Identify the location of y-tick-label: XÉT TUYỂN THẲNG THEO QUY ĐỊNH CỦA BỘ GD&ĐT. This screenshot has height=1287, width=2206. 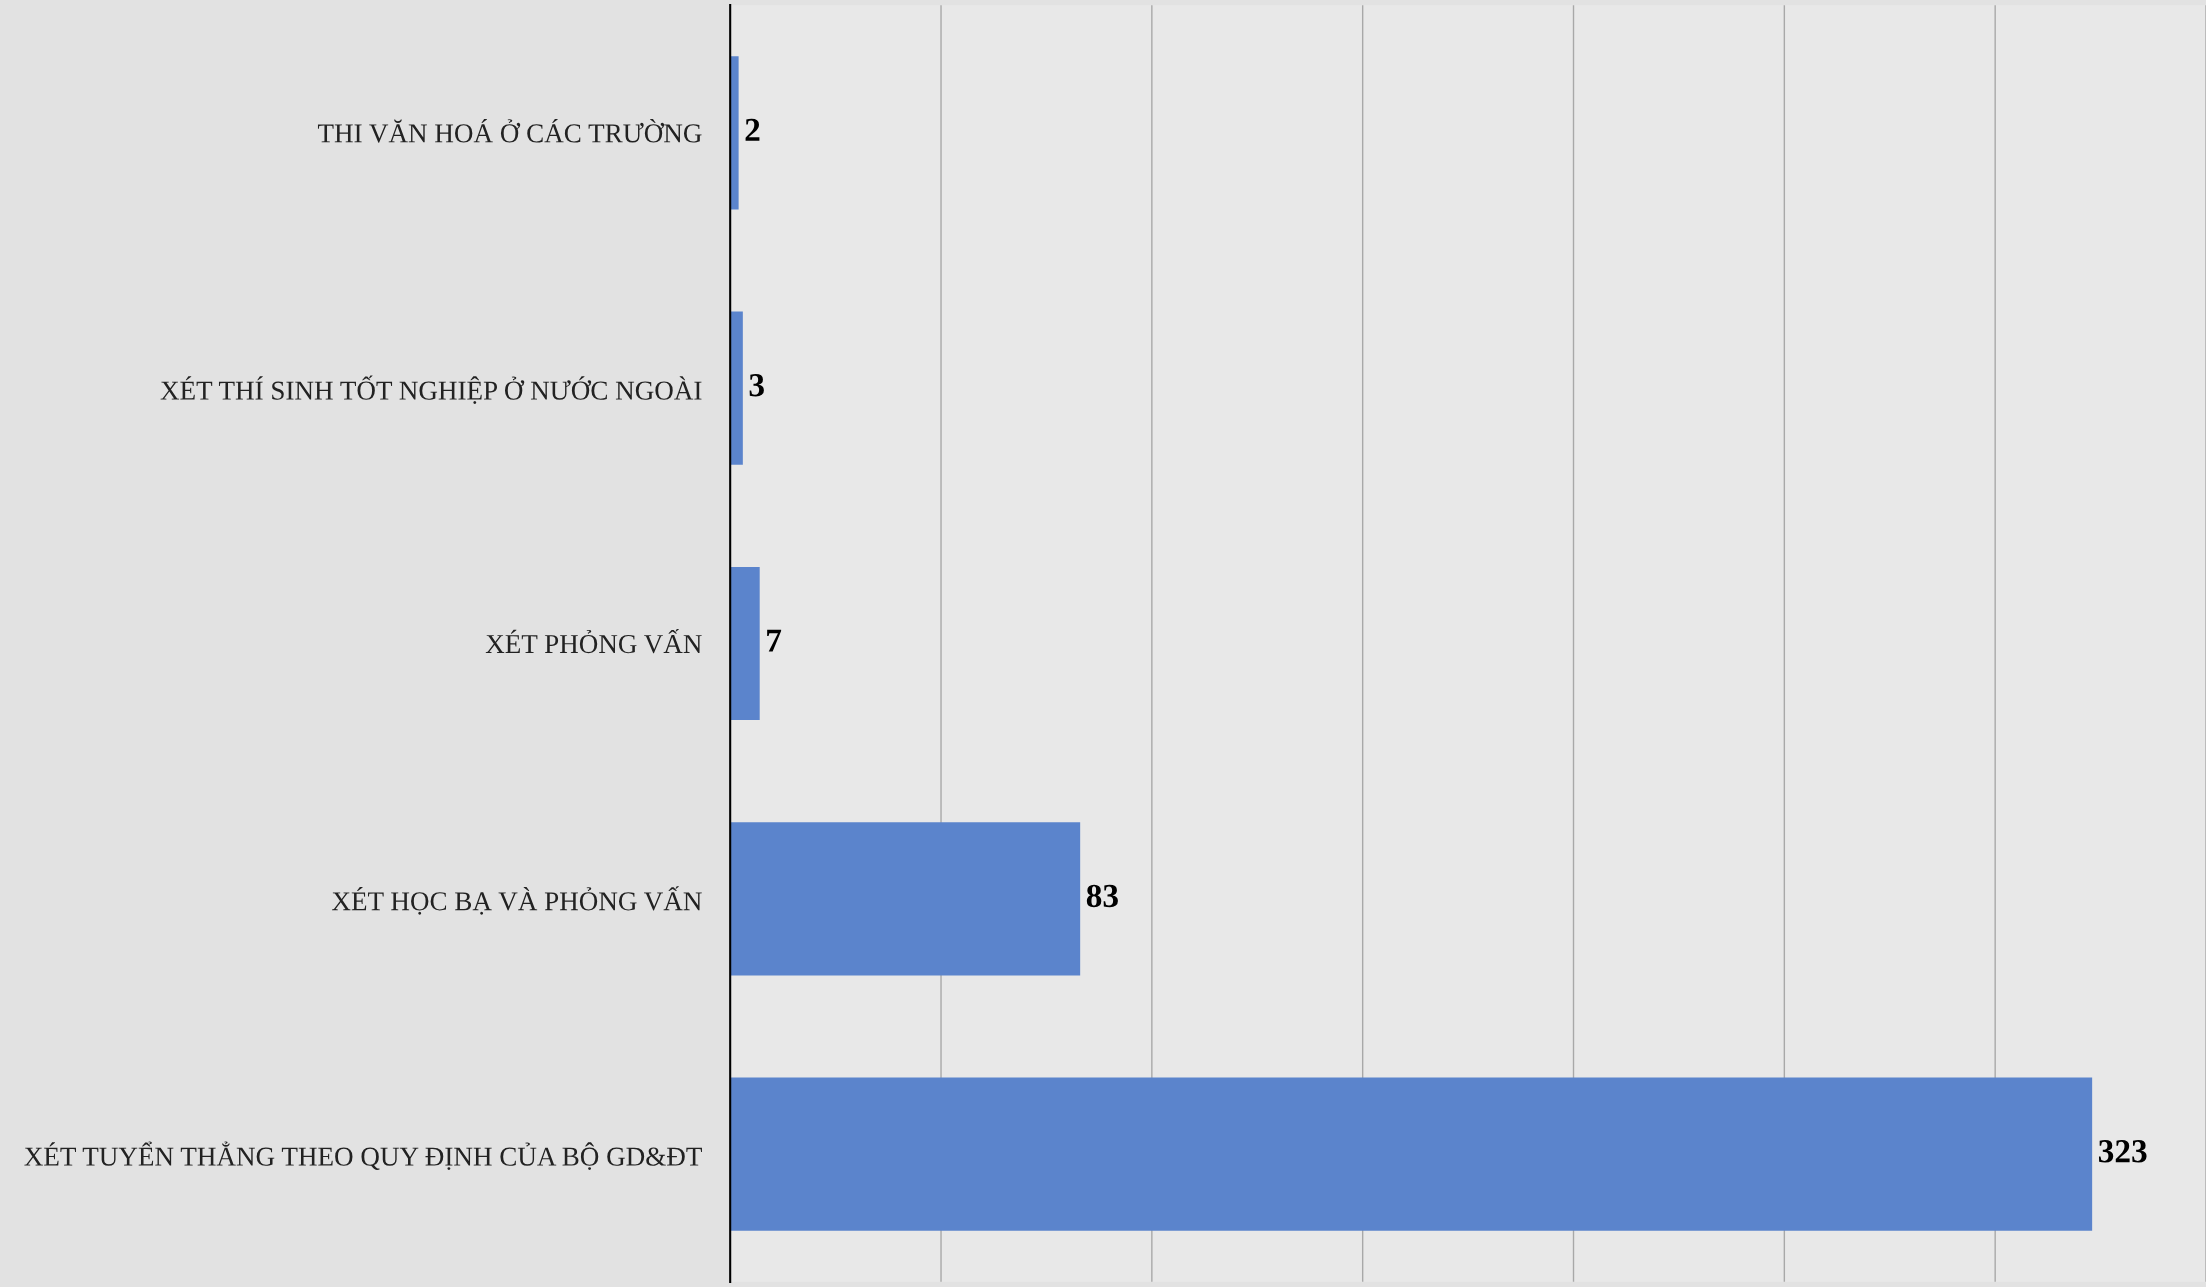
(363, 1155).